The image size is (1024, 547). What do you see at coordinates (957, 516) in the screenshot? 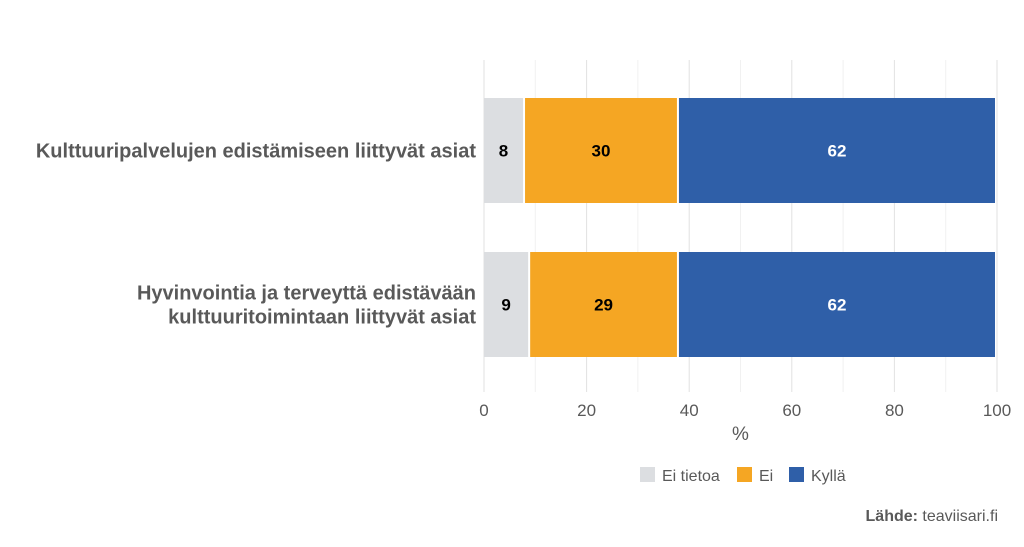
I see `source-value: teaviisari.fi` at bounding box center [957, 516].